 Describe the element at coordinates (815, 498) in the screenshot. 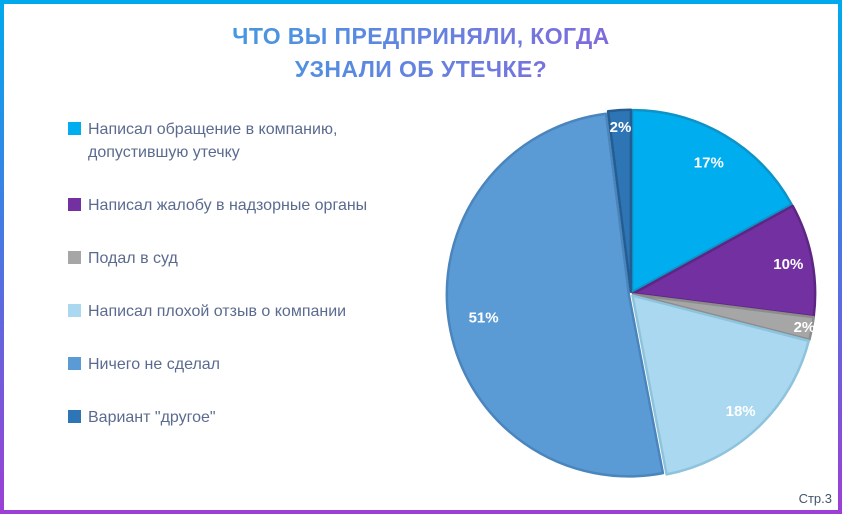

I see `page-number: Стр.3` at that location.